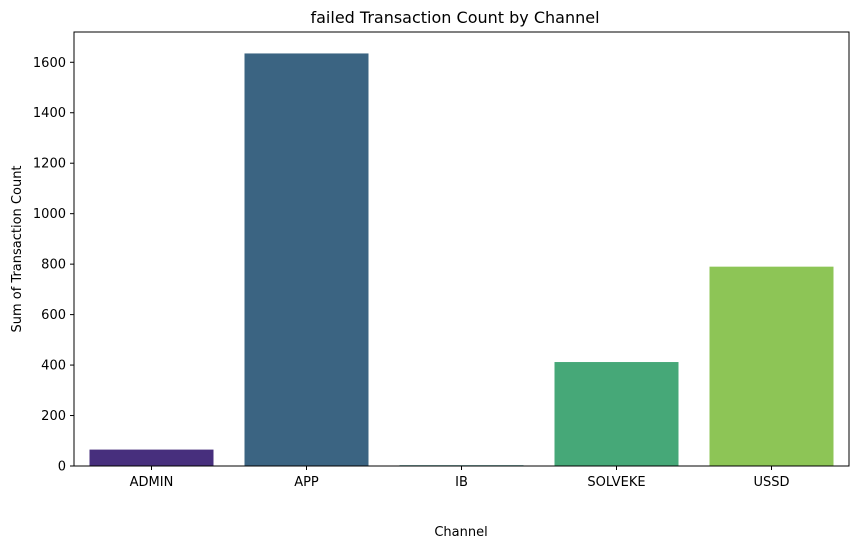  I want to click on y-tick-label: 600, so click(53, 315).